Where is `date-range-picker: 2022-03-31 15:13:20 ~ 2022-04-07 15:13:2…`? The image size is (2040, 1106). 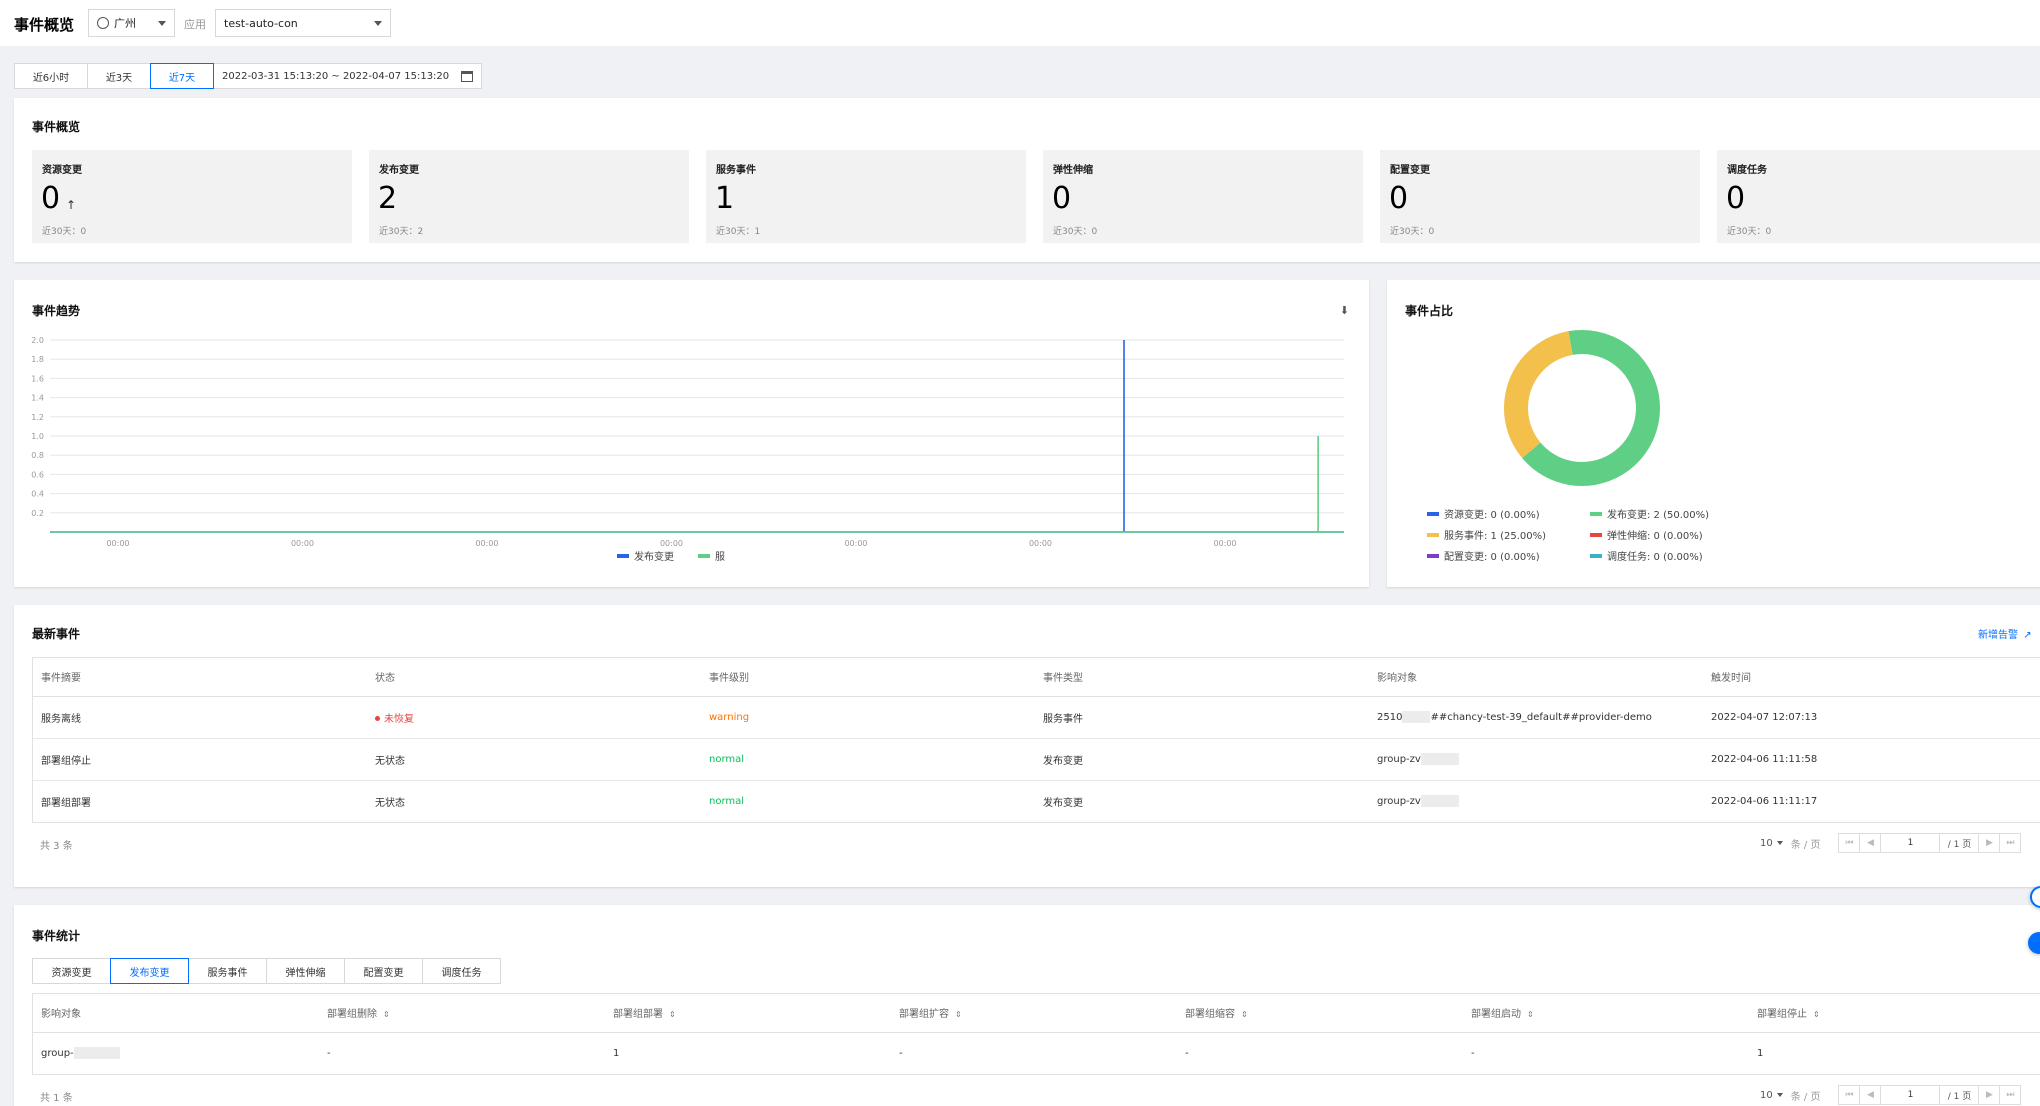 date-range-picker: 2022-03-31 15:13:20 ~ 2022-04-07 15:13:2… is located at coordinates (348, 76).